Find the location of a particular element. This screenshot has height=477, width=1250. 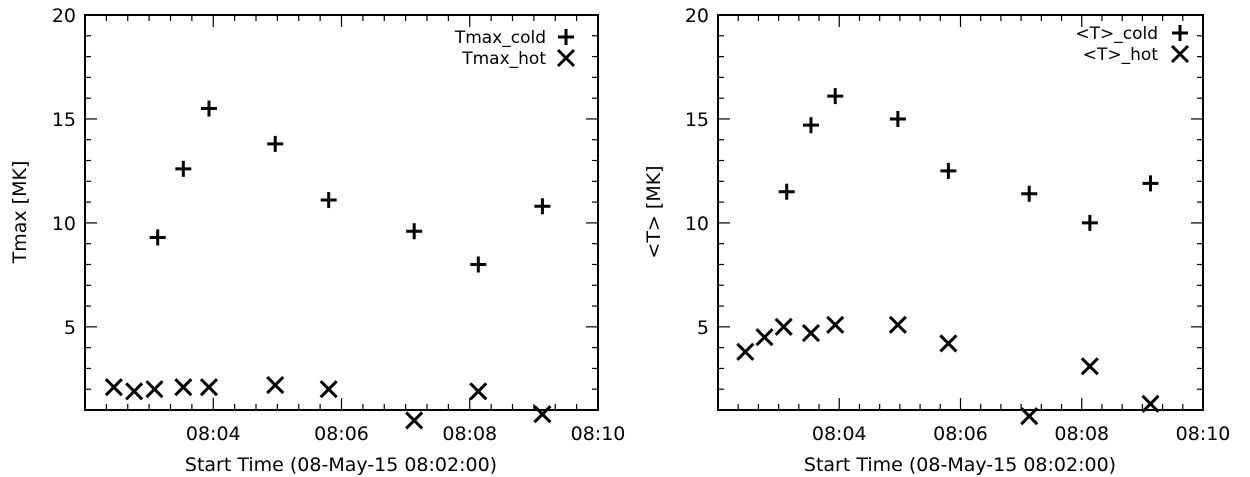

legend-label-cold: Tmax_cold is located at coordinates (500, 38).